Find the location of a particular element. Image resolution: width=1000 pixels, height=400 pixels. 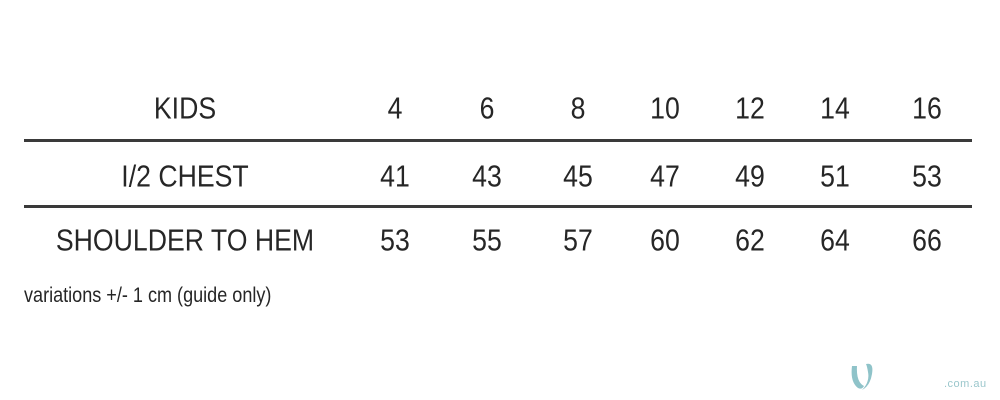

measurement-cell: 55 is located at coordinates (487, 240).